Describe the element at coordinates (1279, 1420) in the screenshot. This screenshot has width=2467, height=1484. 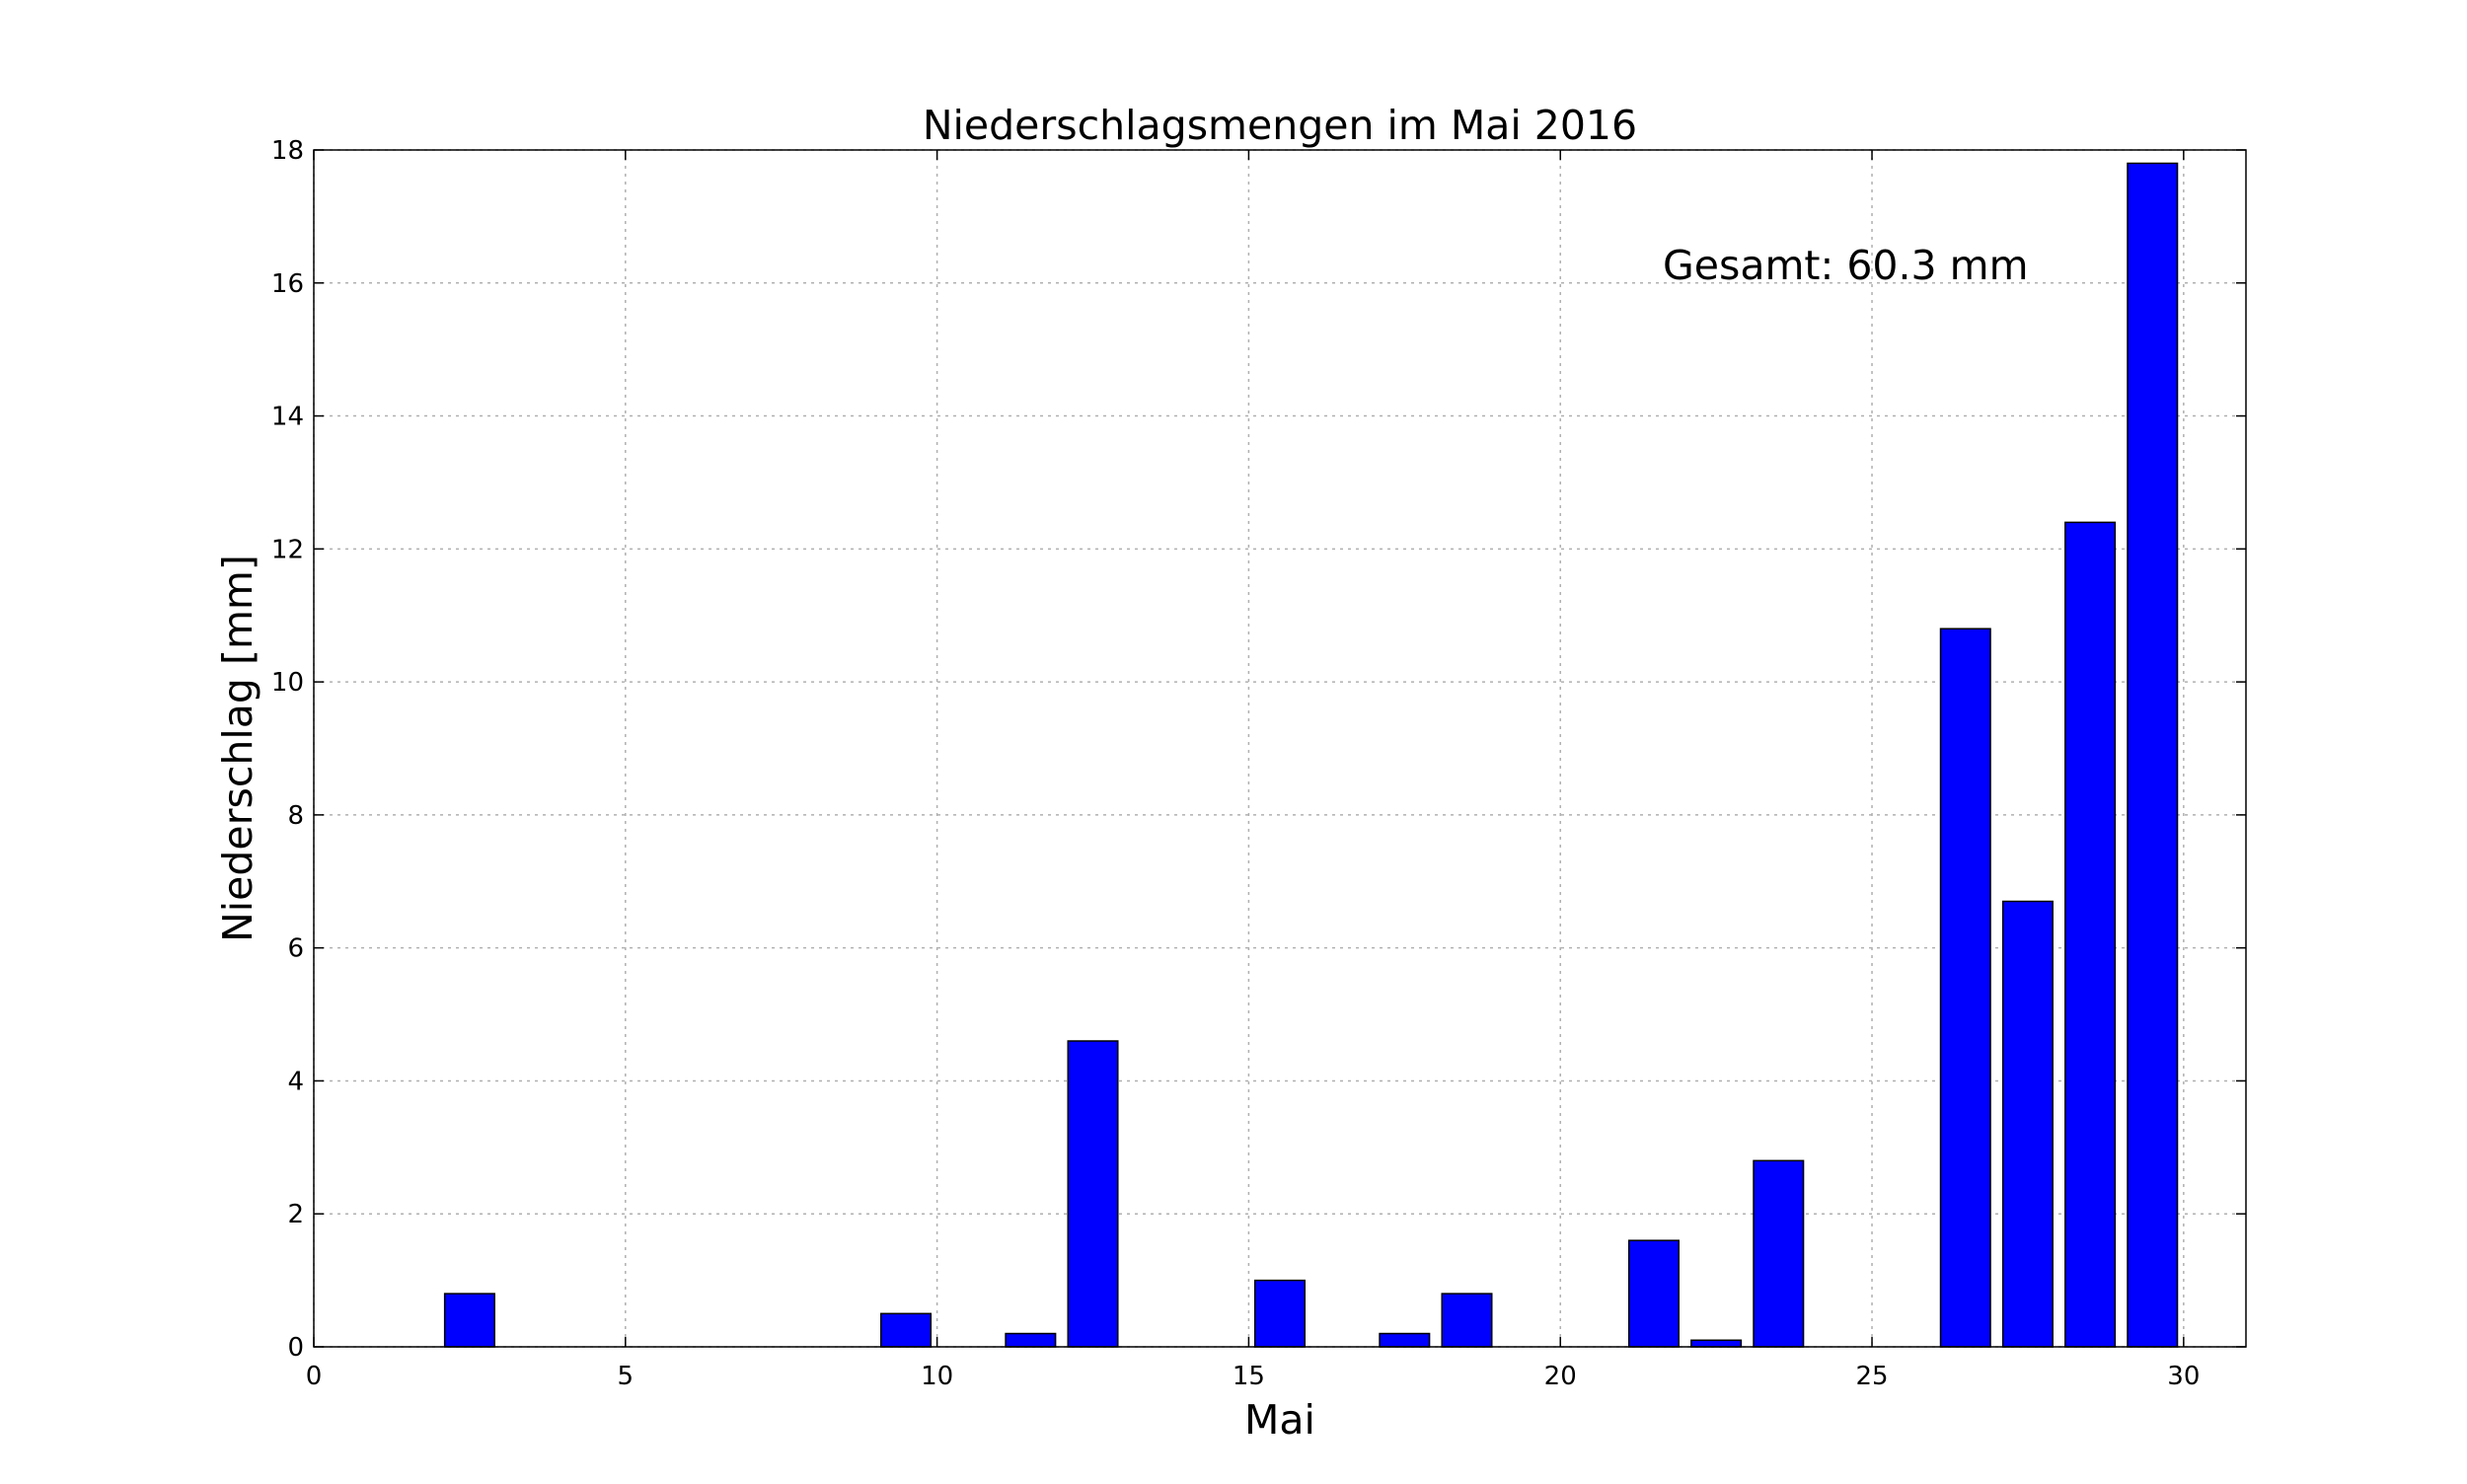
I see `x-axis-label: Mai` at that location.